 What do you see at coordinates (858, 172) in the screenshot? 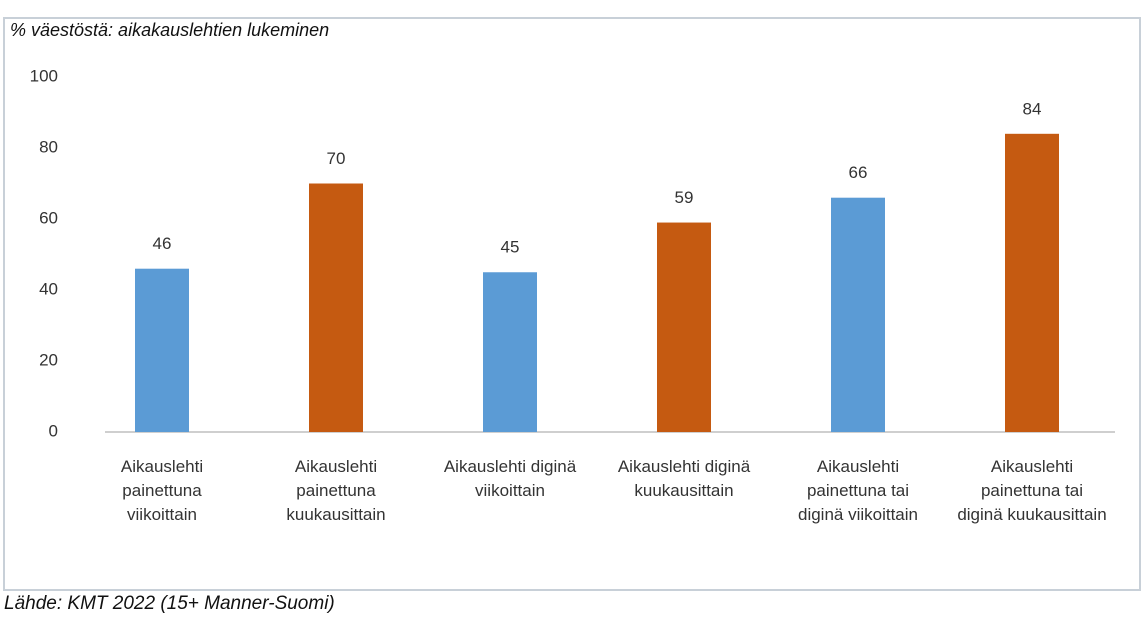
I see `value-label: 66` at bounding box center [858, 172].